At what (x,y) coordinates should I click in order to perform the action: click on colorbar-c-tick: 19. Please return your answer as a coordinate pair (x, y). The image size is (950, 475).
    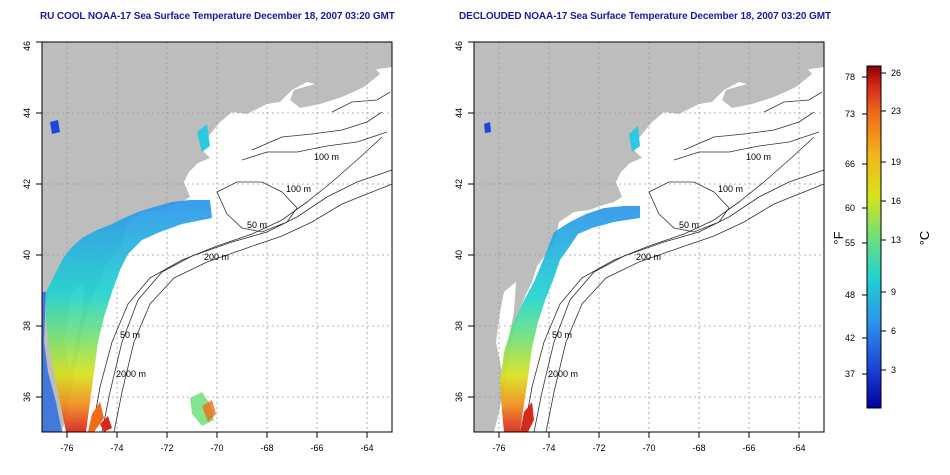
    Looking at the image, I should click on (896, 162).